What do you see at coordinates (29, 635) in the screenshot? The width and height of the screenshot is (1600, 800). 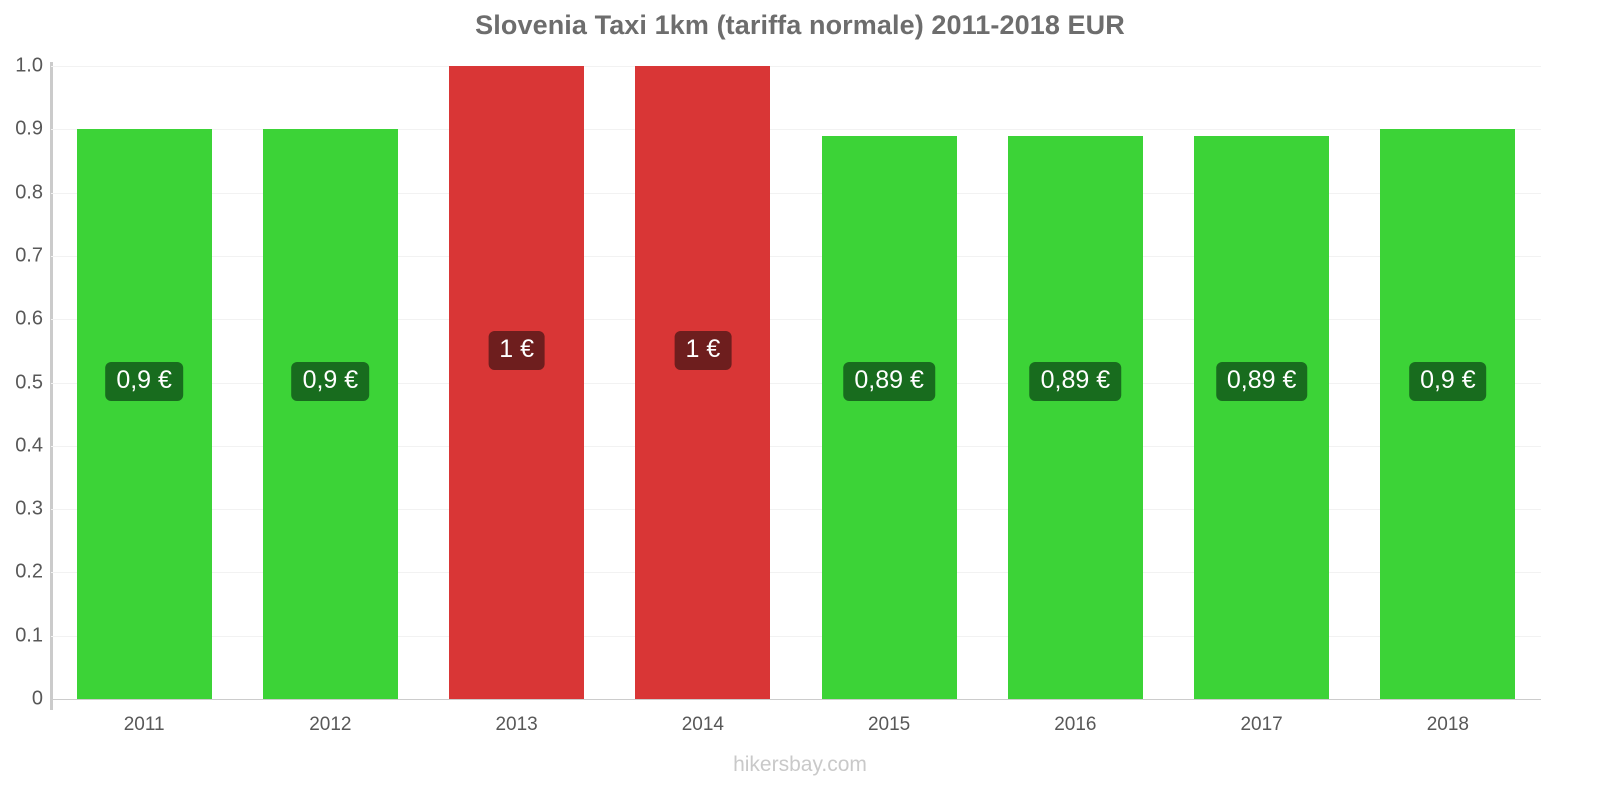 I see `y-tick-label: 0.1` at bounding box center [29, 635].